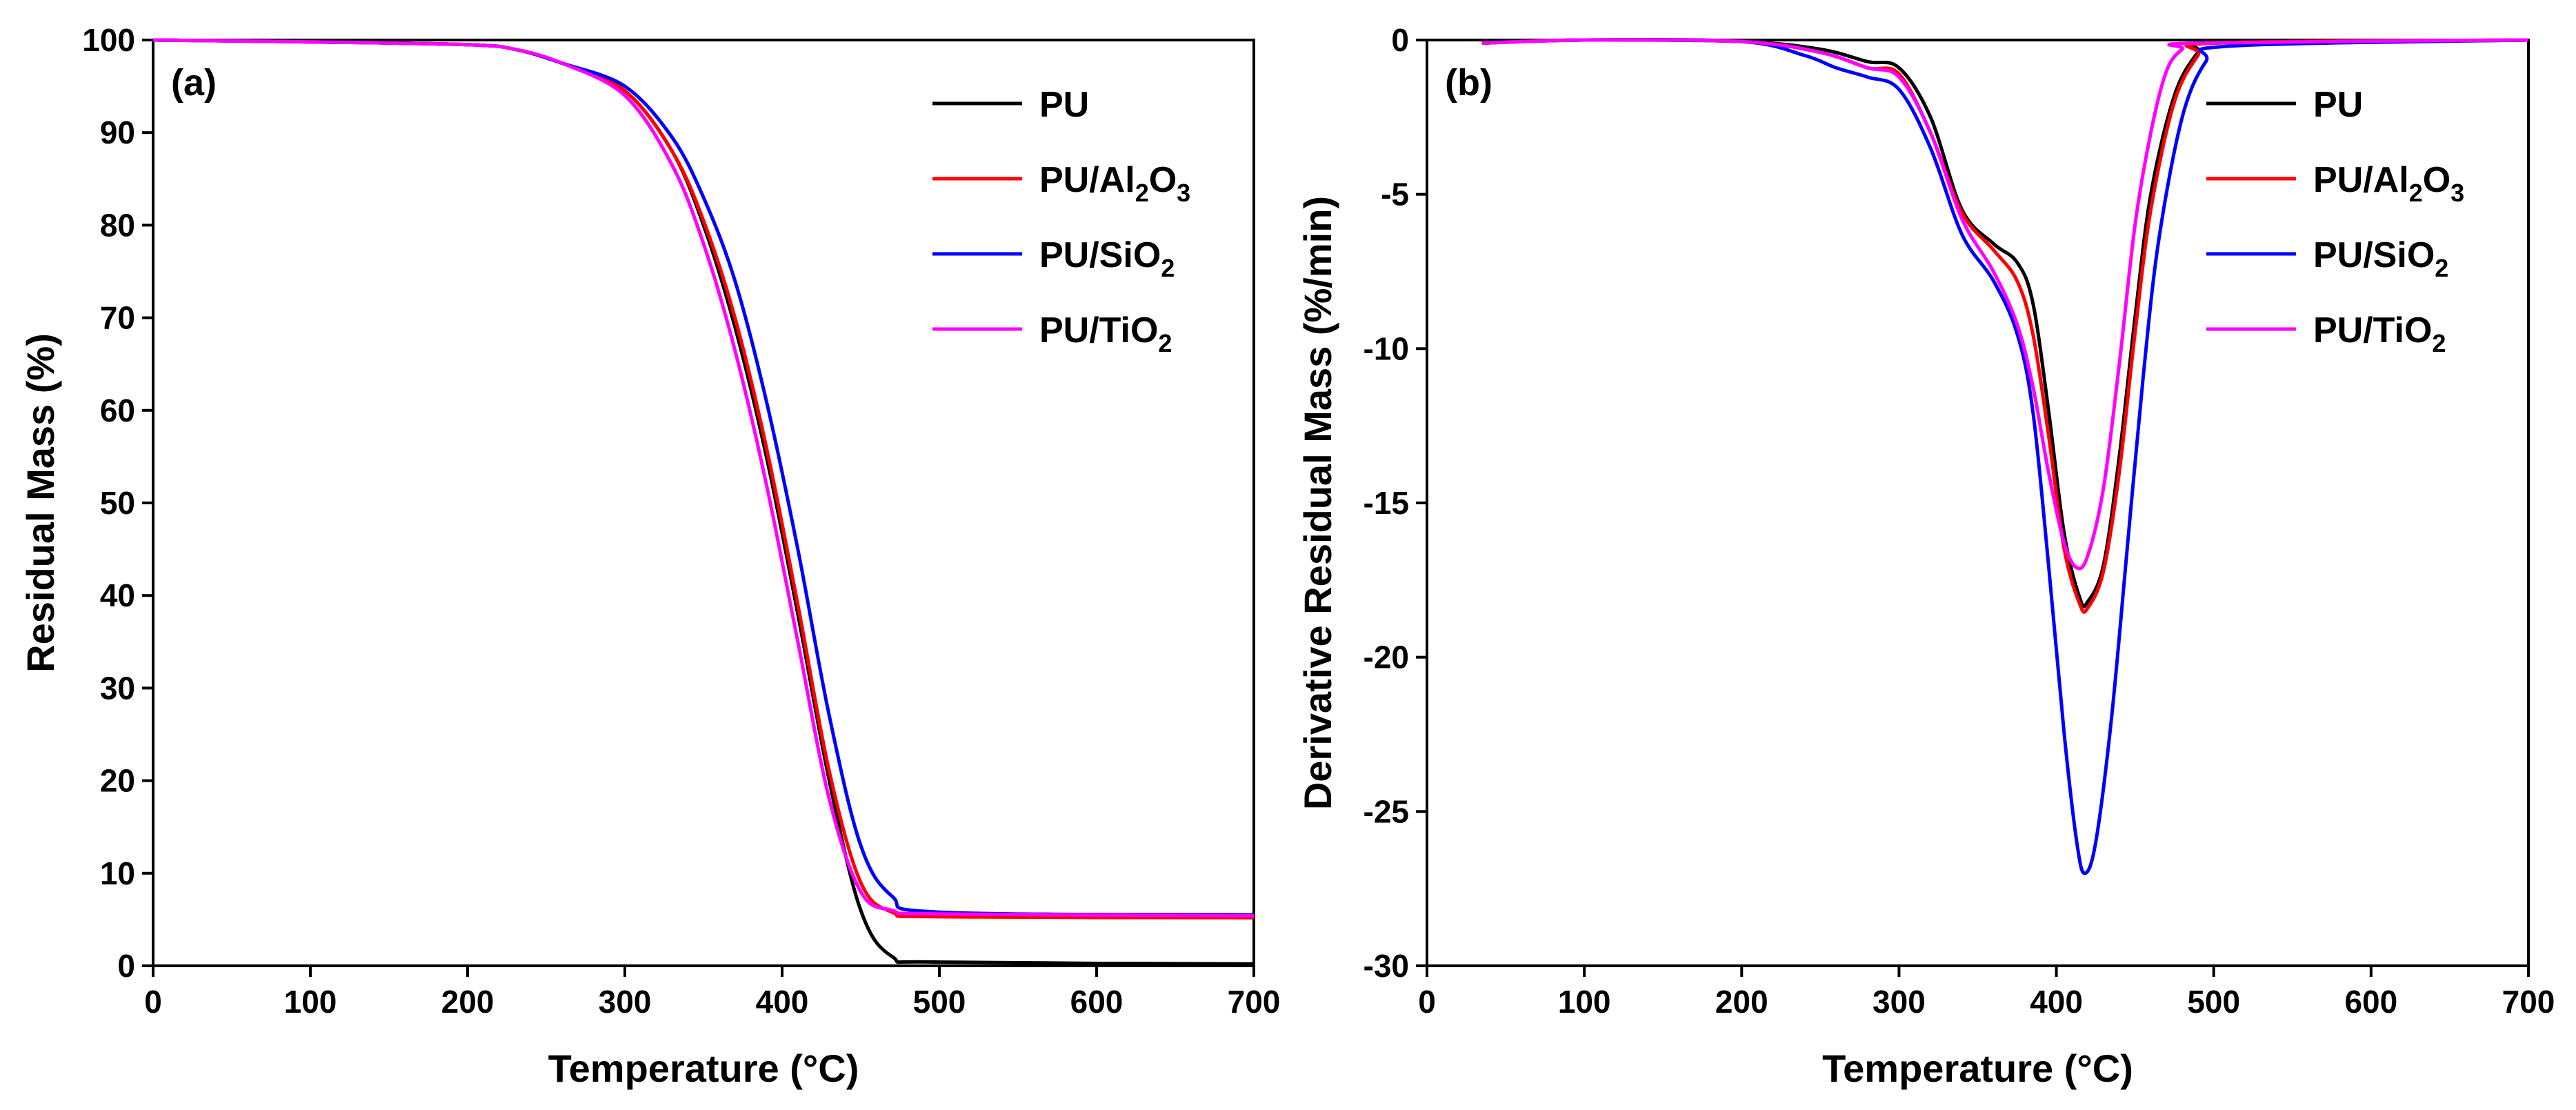 This screenshot has width=2576, height=1110. Describe the element at coordinates (1317, 503) in the screenshot. I see `y-axis-title: Derivative Residual Mass (%/min)` at that location.